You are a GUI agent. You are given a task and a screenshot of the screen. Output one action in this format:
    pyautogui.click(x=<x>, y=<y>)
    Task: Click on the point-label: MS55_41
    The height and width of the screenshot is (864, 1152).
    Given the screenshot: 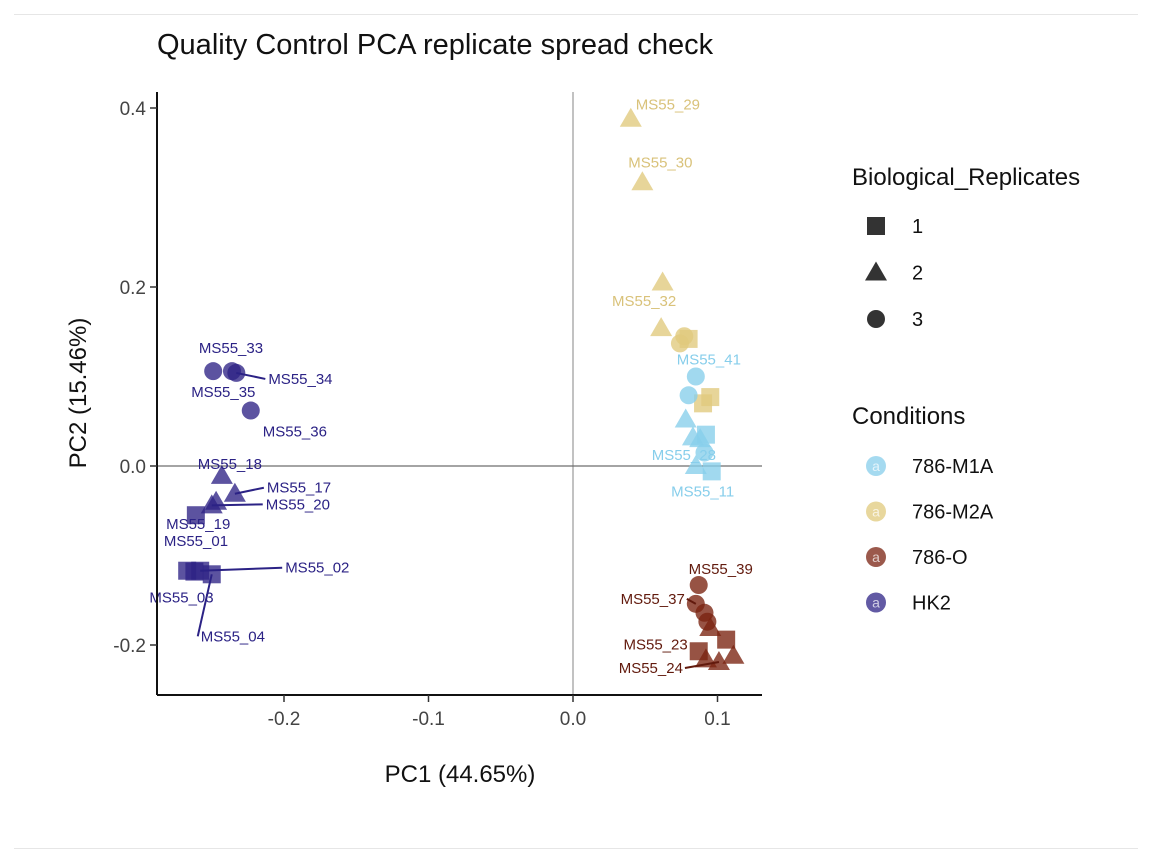 What is the action you would take?
    pyautogui.click(x=709, y=360)
    